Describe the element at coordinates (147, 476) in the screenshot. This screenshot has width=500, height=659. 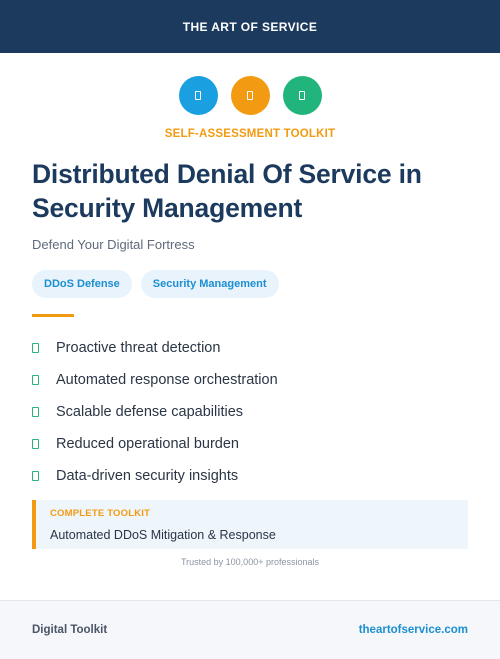
I see `feature-text: Data-driven security insights` at that location.